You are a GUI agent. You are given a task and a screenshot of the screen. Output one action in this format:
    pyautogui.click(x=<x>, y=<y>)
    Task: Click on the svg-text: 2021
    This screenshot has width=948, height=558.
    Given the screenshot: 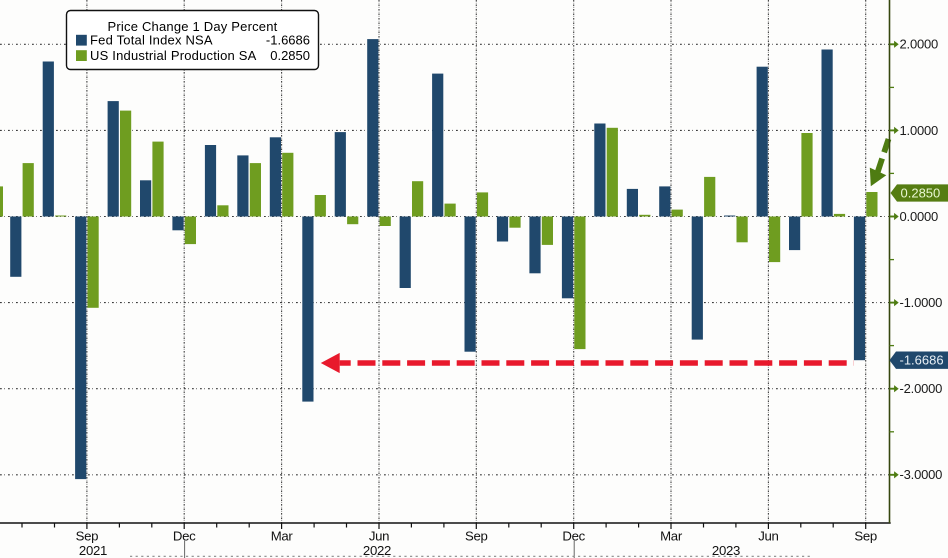 What is the action you would take?
    pyautogui.click(x=93, y=550)
    